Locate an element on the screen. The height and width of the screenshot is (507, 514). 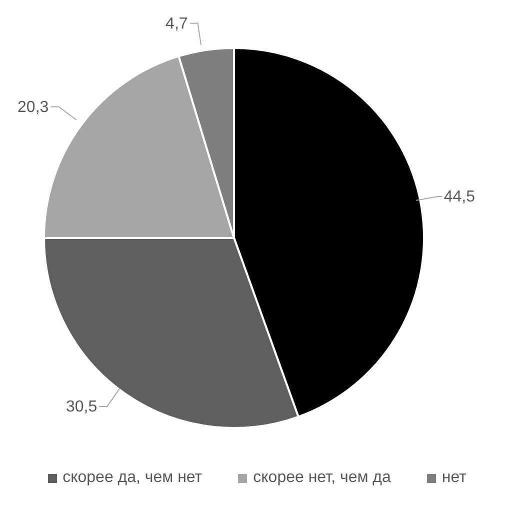
data-label: 30,5 is located at coordinates (82, 407).